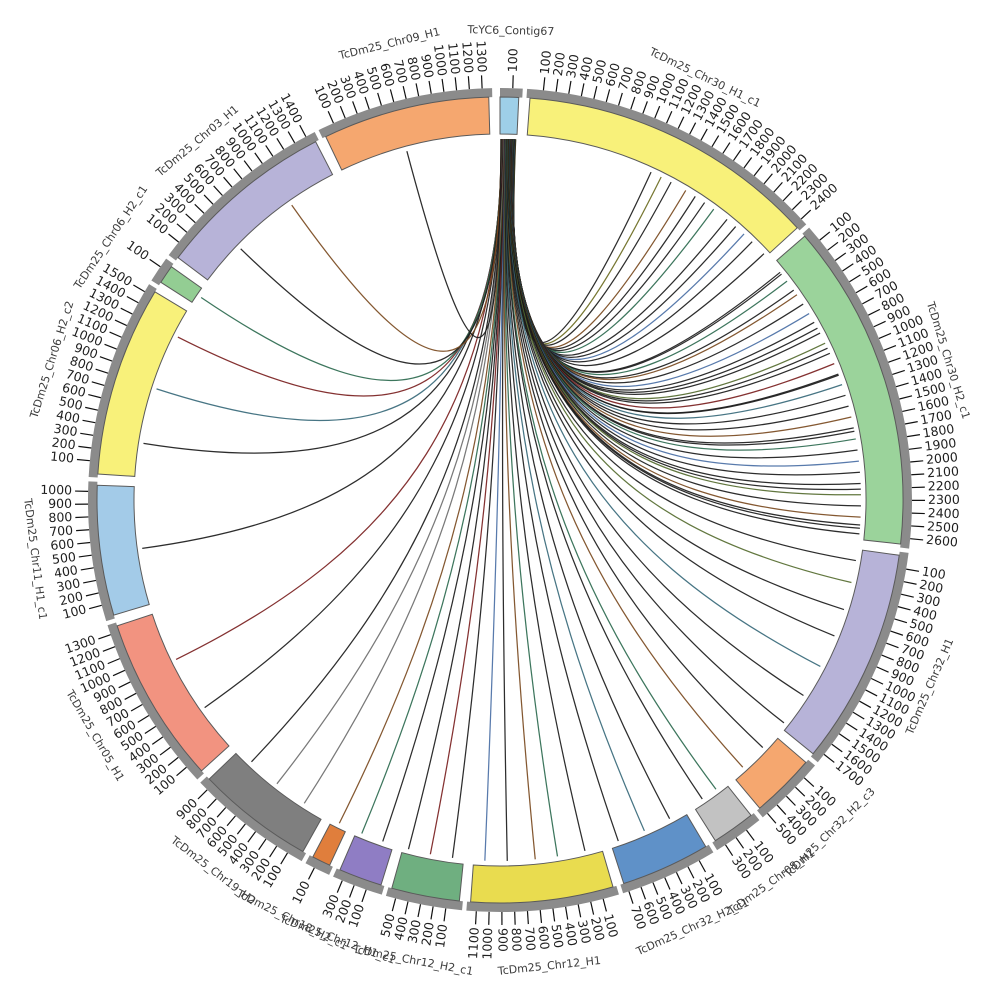 The width and height of the screenshot is (1000, 1000). What do you see at coordinates (510, 30) in the screenshot?
I see `segment-name-0: TcYC6_Contig67` at bounding box center [510, 30].